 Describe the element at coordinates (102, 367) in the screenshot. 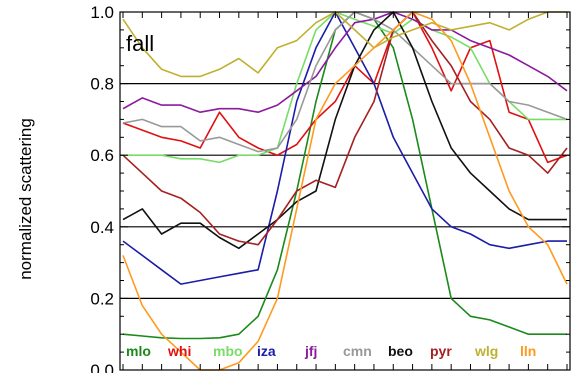

I see `y-tick-label: 0.0` at that location.